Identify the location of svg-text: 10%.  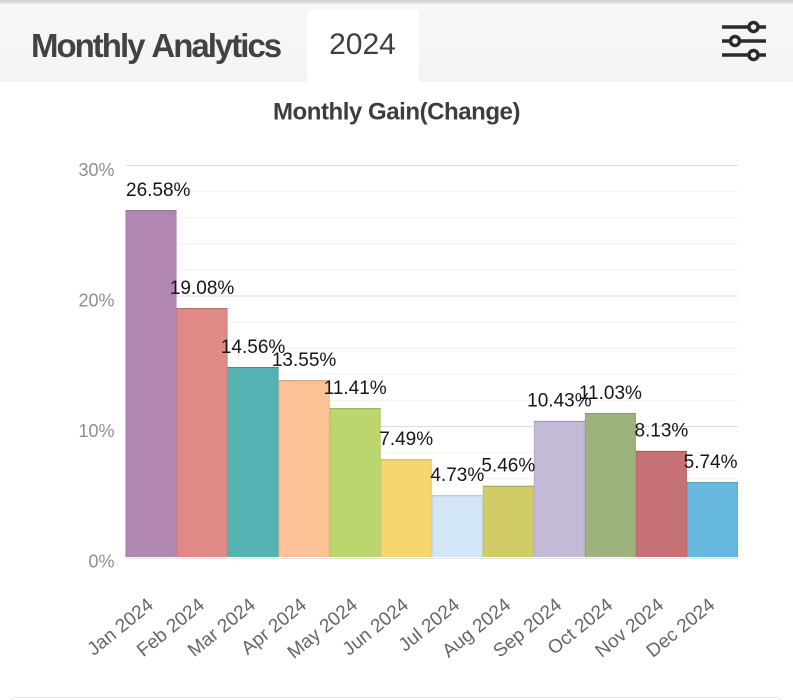
(96, 431).